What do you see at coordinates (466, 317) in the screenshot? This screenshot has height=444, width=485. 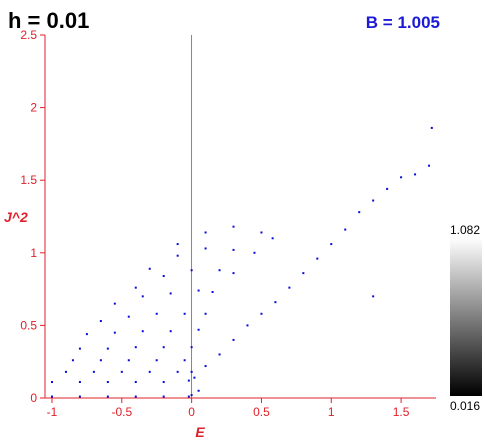 I see `colorbar` at bounding box center [466, 317].